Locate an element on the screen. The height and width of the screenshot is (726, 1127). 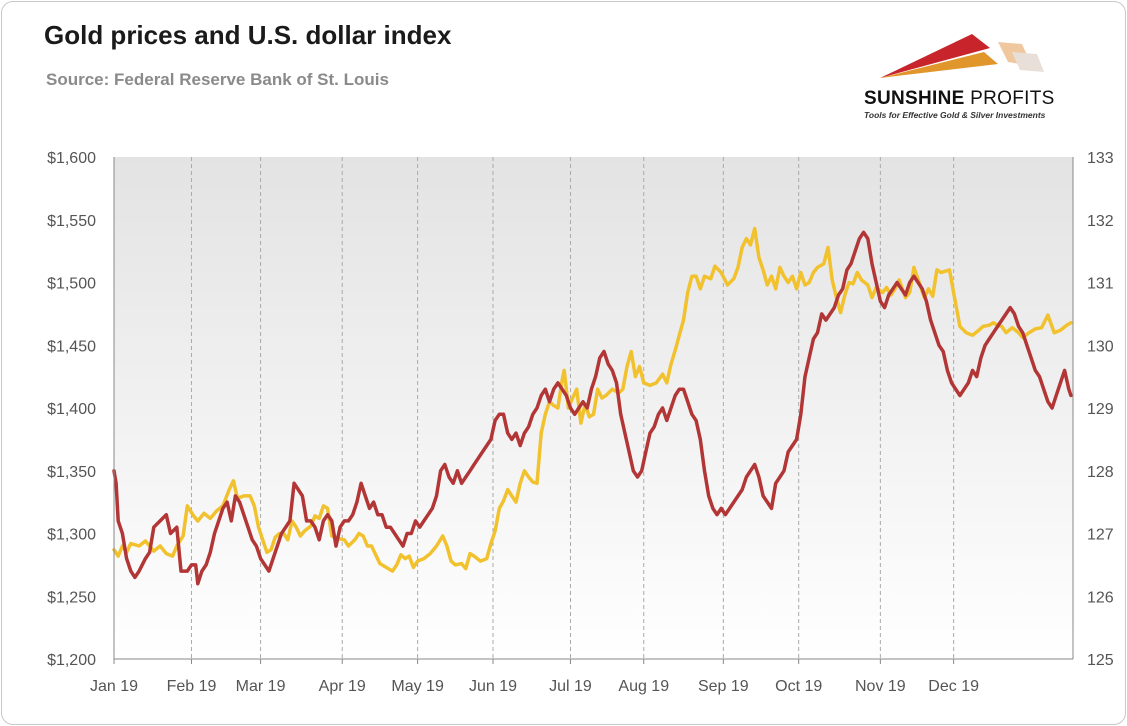
y-right-tick-label: 130 is located at coordinates (1100, 346).